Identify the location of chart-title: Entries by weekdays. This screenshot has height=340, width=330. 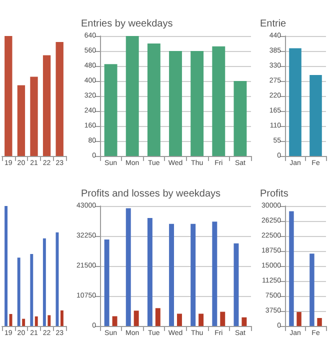
(127, 24).